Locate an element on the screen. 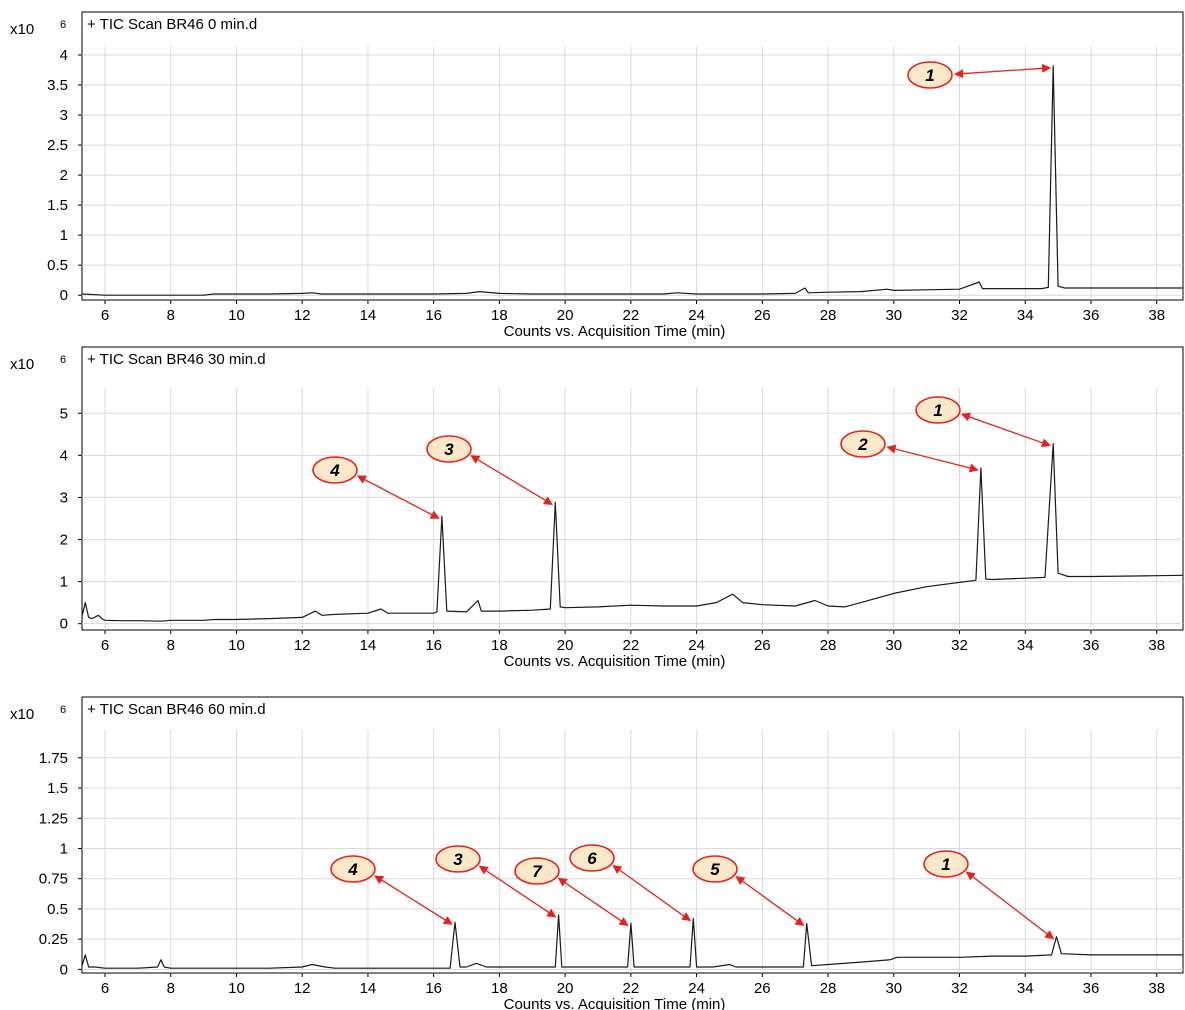  panel-title: + TIC Scan BR46 30 min.d is located at coordinates (176, 359).